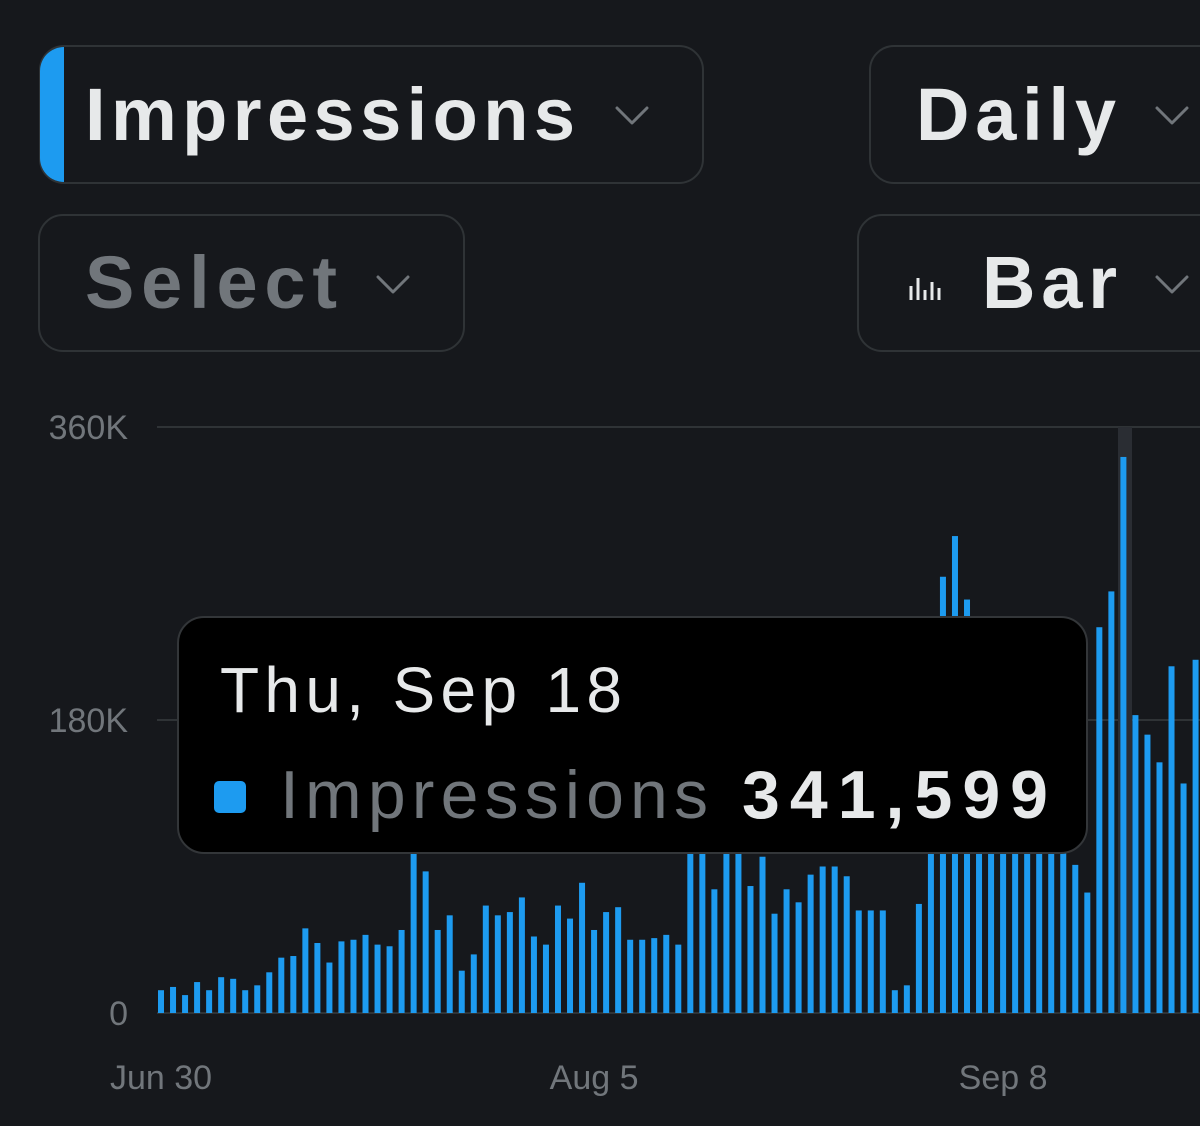 This screenshot has height=1126, width=1200. I want to click on chart-style-dropdown: Bar, so click(1028, 283).